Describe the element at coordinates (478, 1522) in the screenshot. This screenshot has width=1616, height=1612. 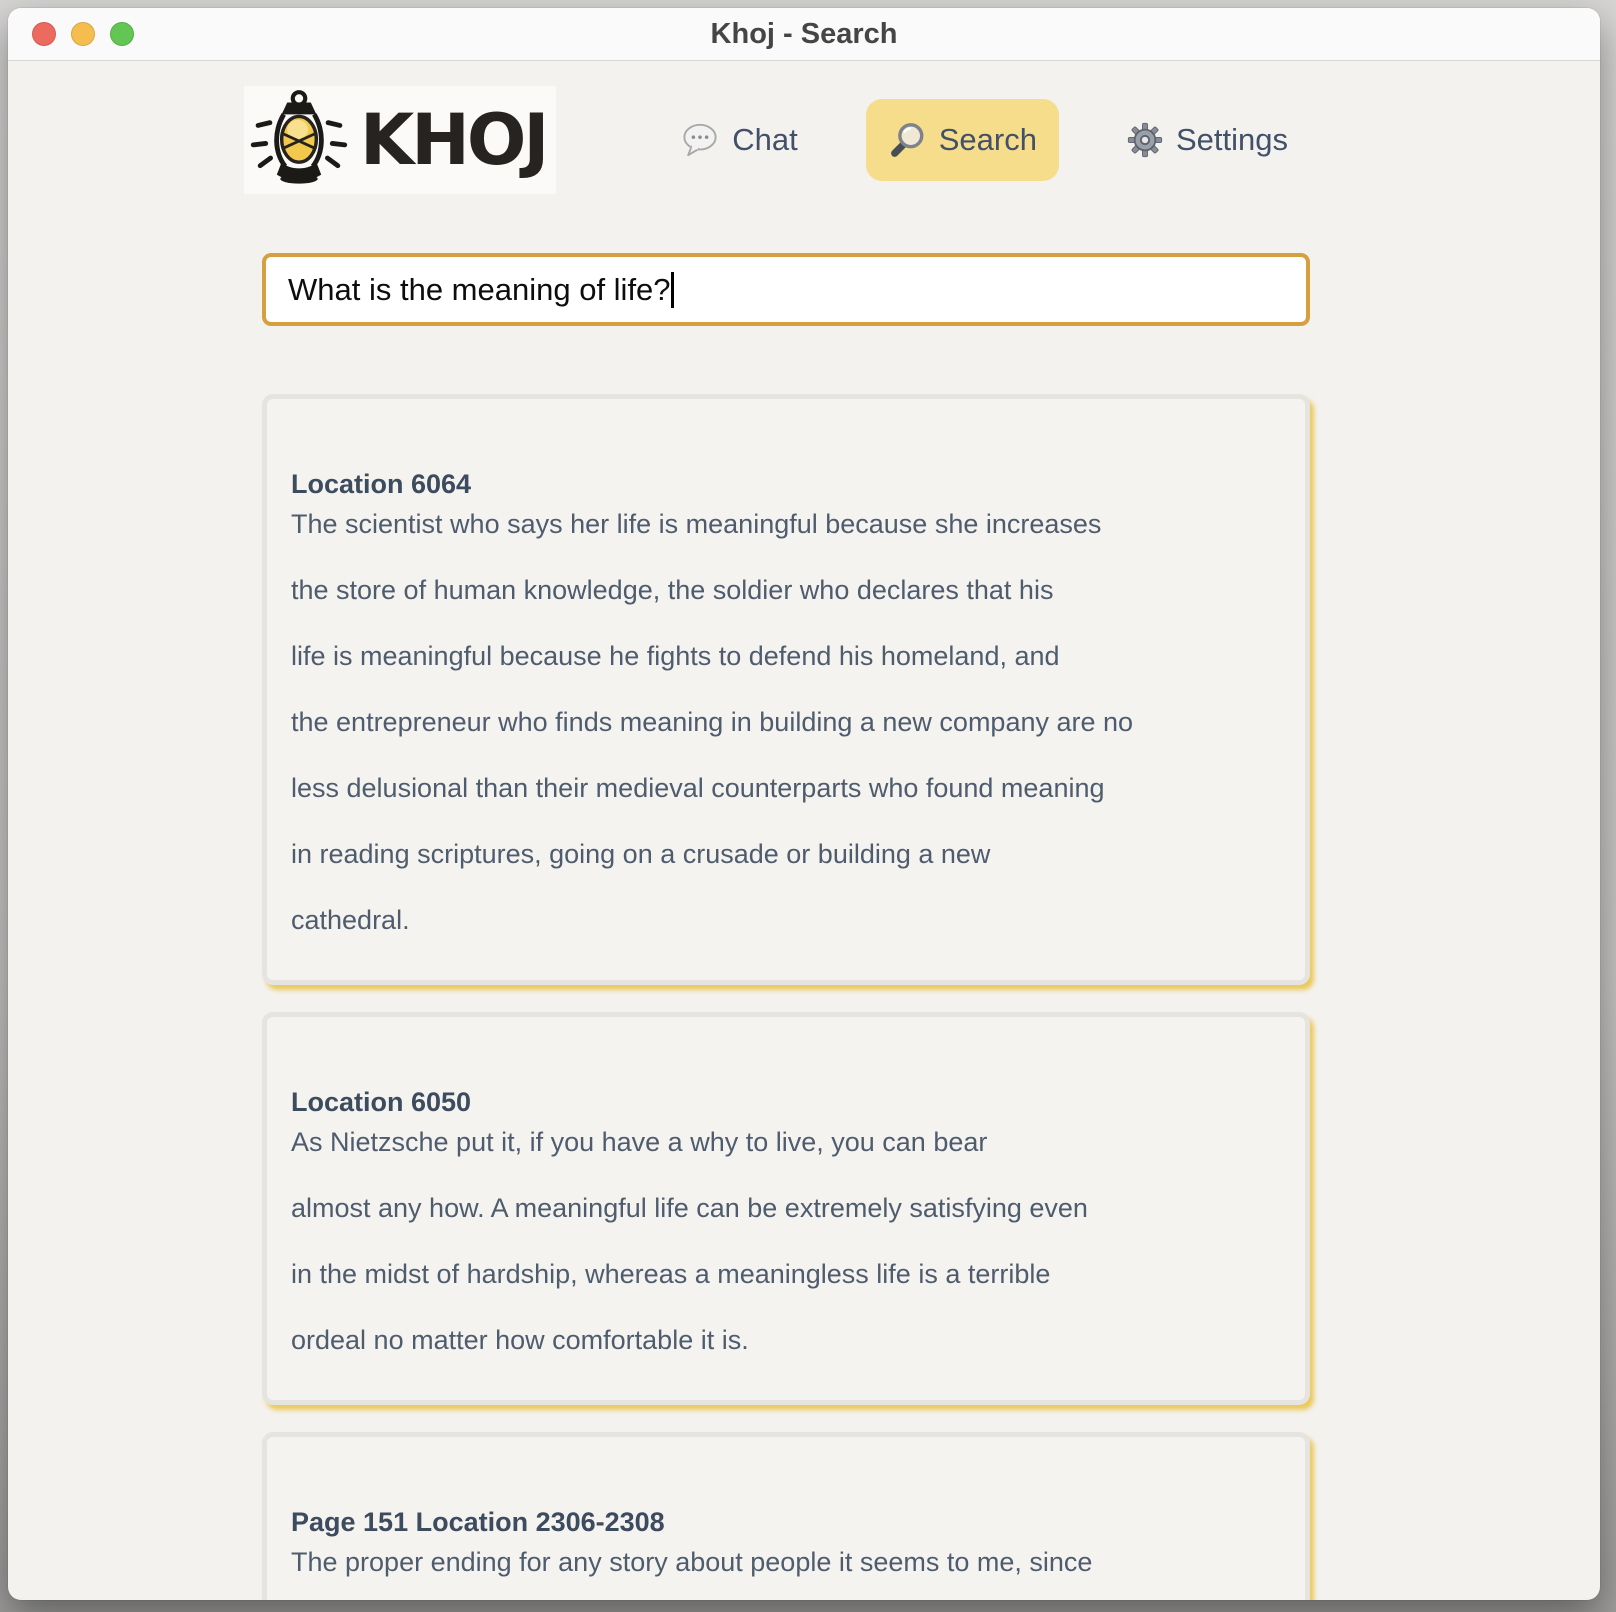
I see `result-heading: Page 151 Location 2306-2308` at that location.